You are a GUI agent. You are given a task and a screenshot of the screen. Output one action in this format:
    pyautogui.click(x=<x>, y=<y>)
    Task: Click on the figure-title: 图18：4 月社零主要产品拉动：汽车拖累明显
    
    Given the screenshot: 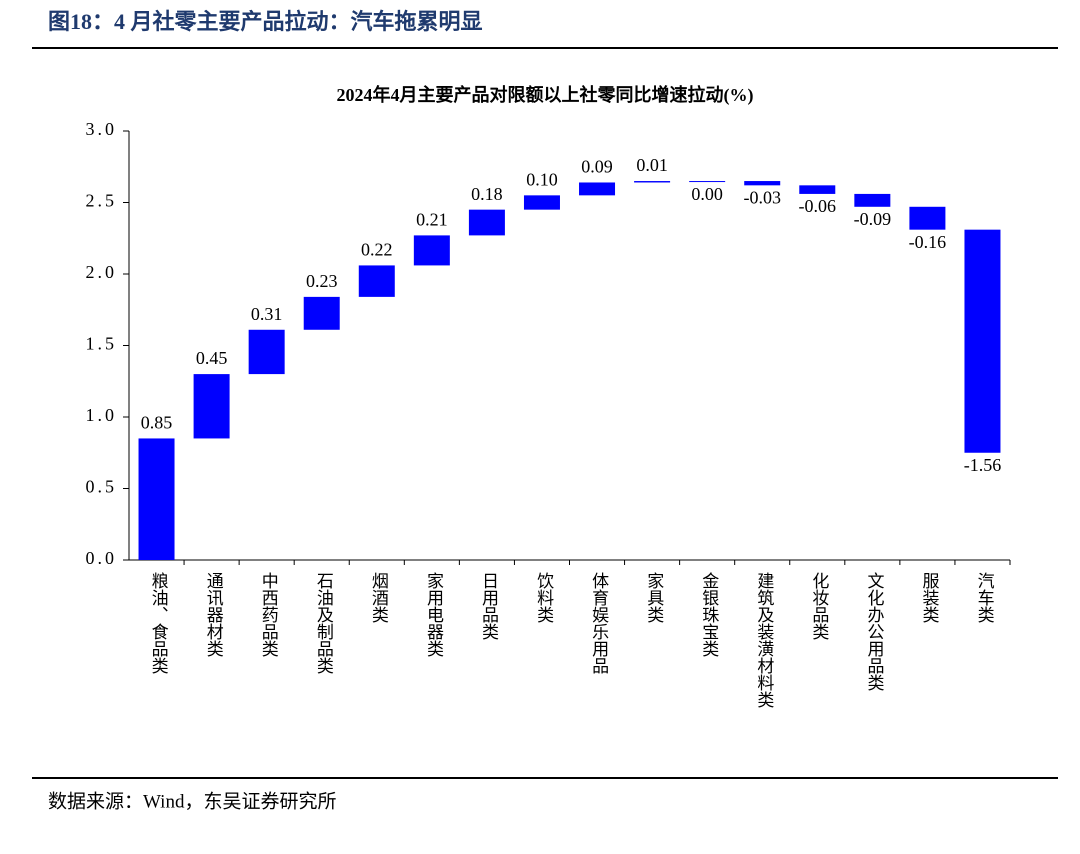 What is the action you would take?
    pyautogui.click(x=265, y=21)
    